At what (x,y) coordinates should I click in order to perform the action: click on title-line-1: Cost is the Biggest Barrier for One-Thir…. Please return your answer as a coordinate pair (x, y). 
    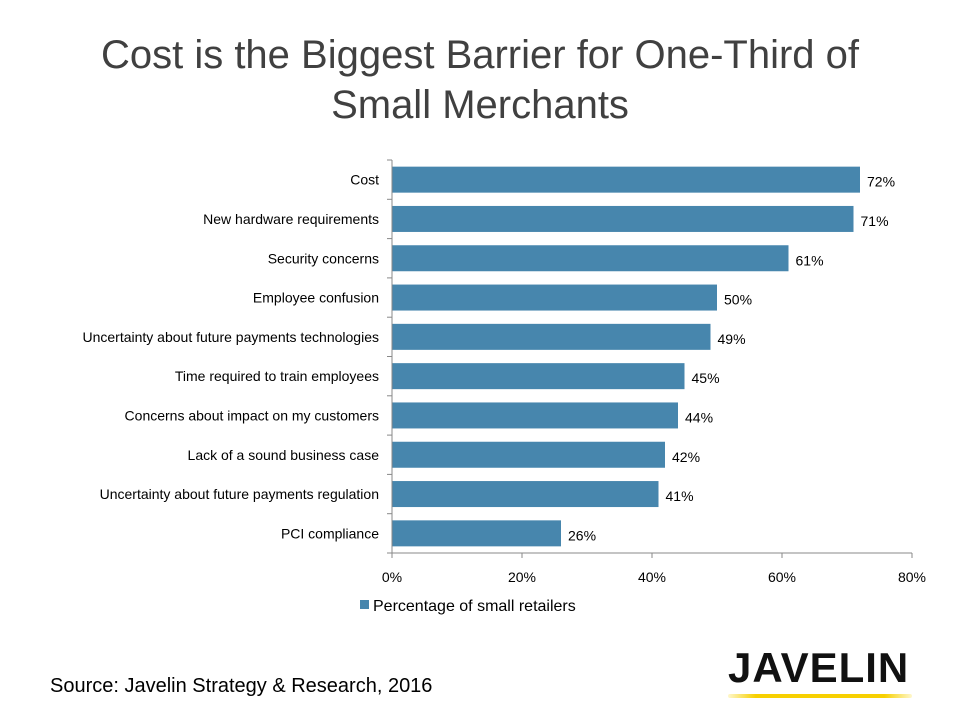
    Looking at the image, I should click on (480, 55).